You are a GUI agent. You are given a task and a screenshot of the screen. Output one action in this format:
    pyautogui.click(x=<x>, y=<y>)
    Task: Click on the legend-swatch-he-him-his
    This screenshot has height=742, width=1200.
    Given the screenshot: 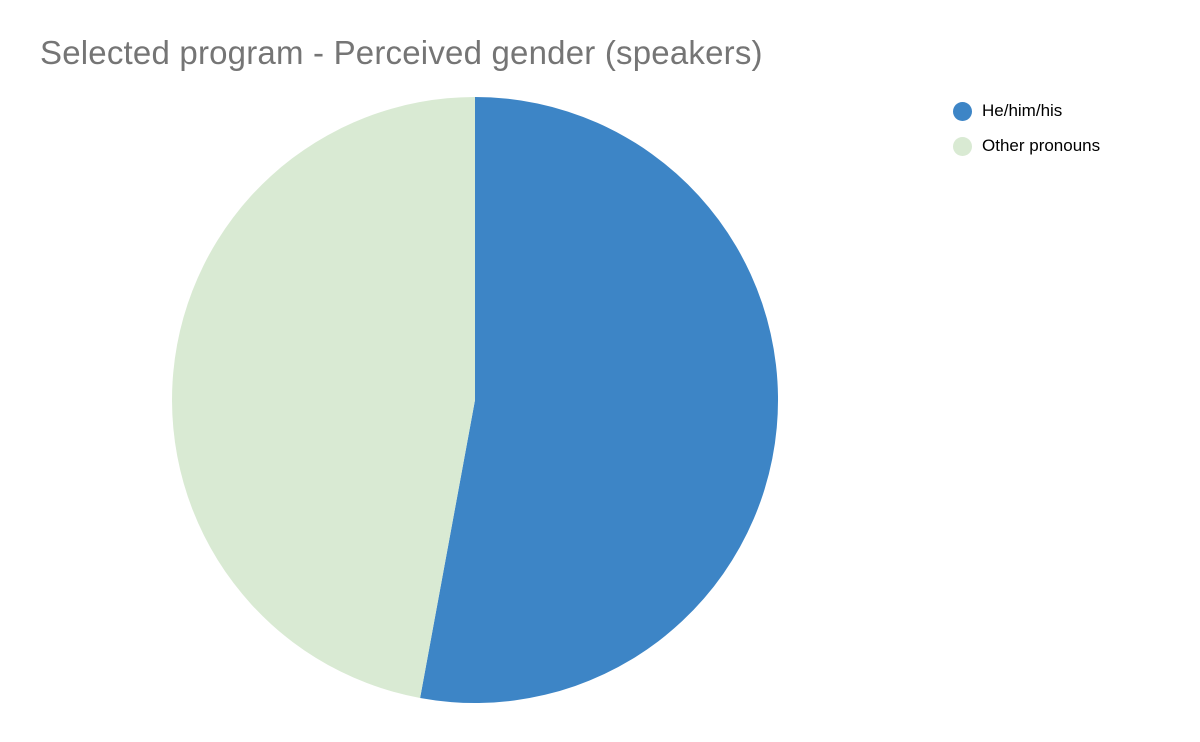 What is the action you would take?
    pyautogui.click(x=962, y=111)
    